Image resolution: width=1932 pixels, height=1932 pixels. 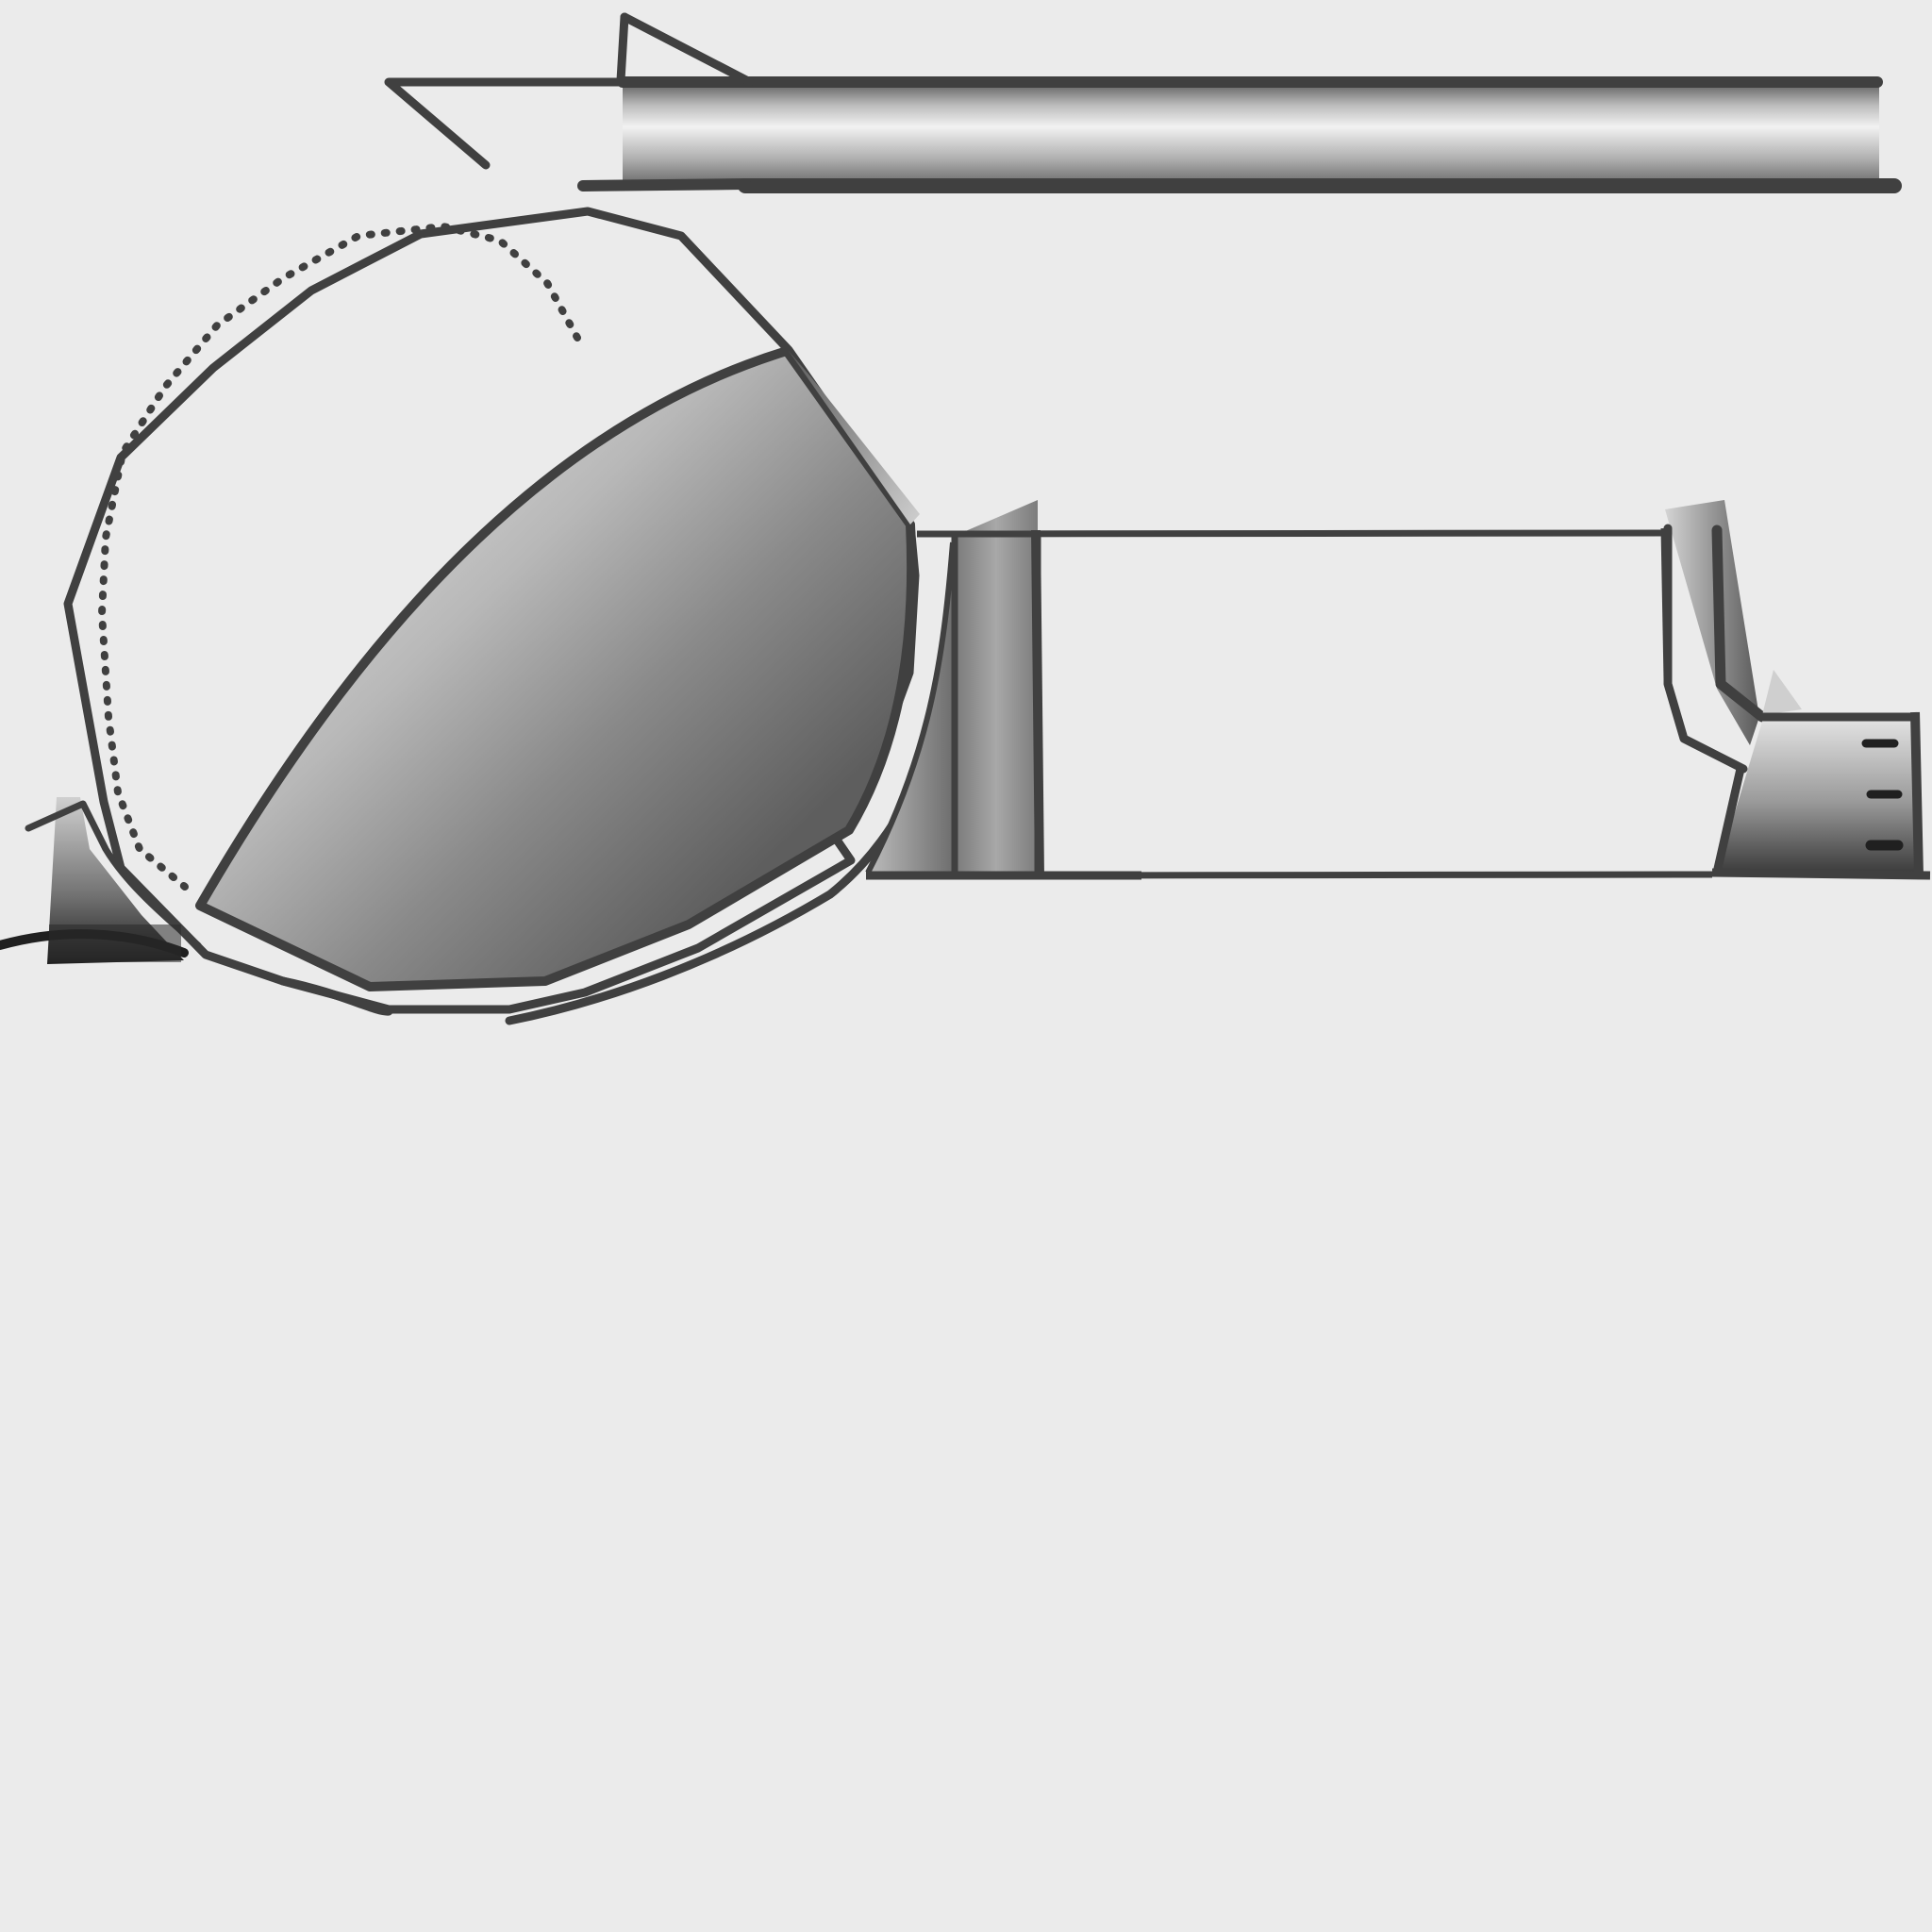 What do you see at coordinates (557, 669) in the screenshot?
I see `shaded-wedge-icon` at bounding box center [557, 669].